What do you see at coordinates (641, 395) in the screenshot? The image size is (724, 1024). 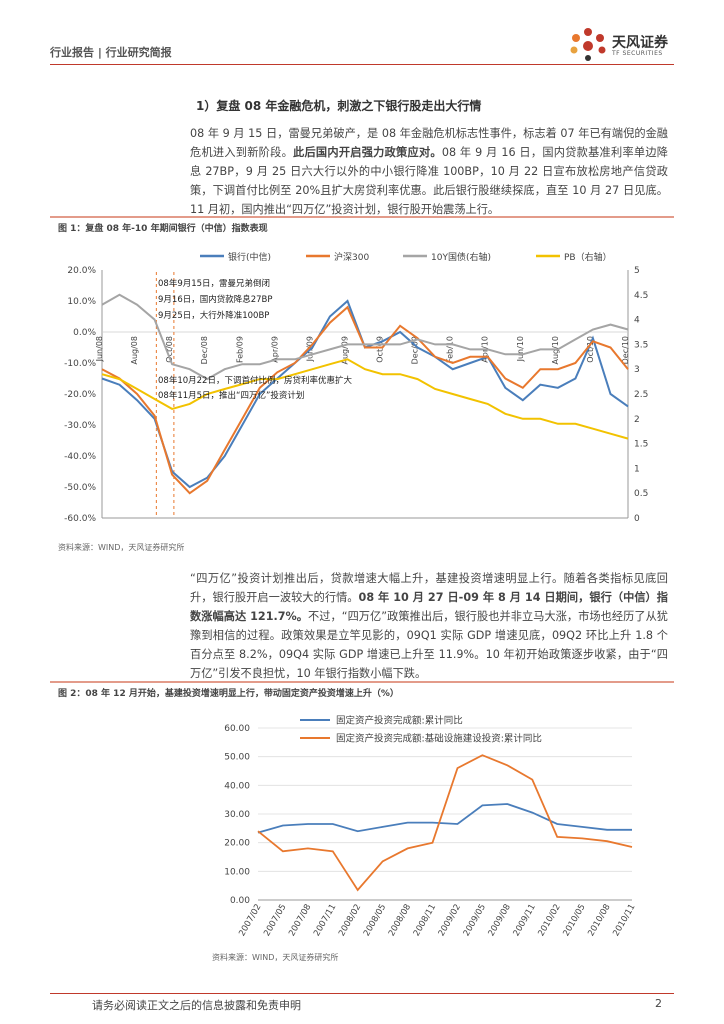 I see `y-tick-right: 2.5` at bounding box center [641, 395].